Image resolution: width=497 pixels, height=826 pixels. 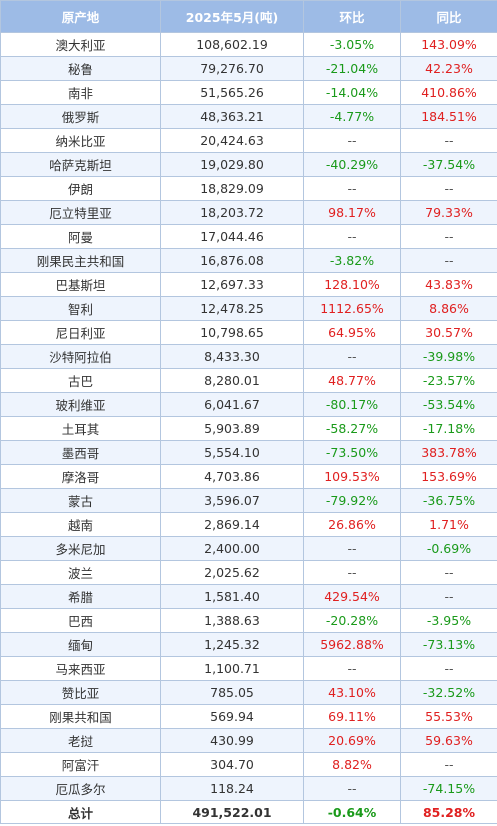 I want to click on table-row: 澳大利亚 108,602.19 -3.05% 143.09%, so click(x=248, y=44).